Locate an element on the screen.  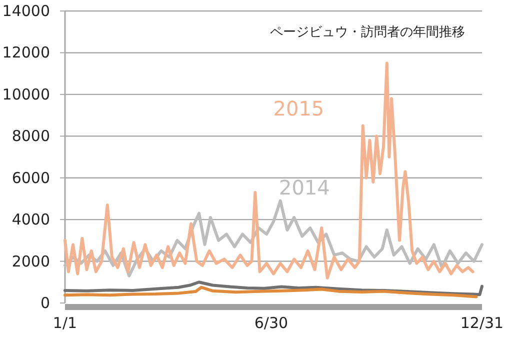
y-tick-label: 10000 is located at coordinates (26, 94).